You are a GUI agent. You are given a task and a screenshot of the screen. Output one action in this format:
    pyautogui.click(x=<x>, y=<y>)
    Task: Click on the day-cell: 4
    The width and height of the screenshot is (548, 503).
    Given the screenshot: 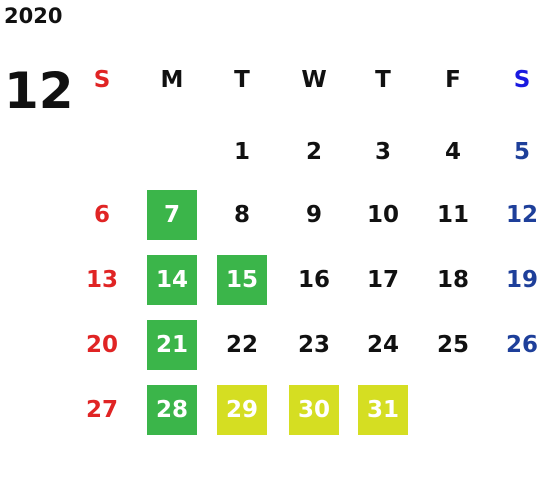 What is the action you would take?
    pyautogui.click(x=452, y=152)
    